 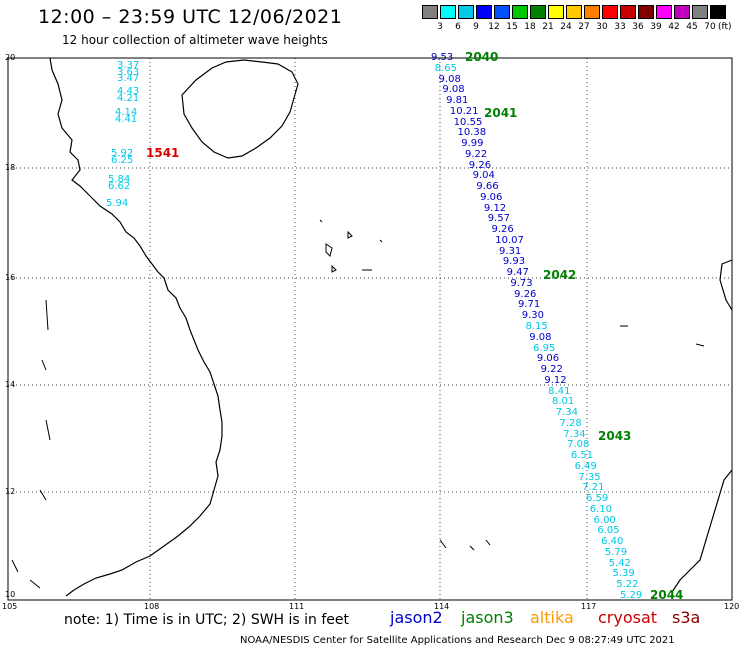 What do you see at coordinates (163, 153) in the screenshot?
I see `coastal-pass-time: 1541` at bounding box center [163, 153].